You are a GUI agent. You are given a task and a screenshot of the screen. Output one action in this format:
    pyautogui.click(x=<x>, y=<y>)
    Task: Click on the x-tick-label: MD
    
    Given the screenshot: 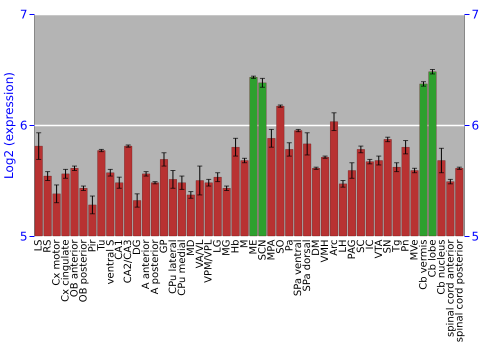 What is the action you would take?
    pyautogui.click(x=191, y=247)
    